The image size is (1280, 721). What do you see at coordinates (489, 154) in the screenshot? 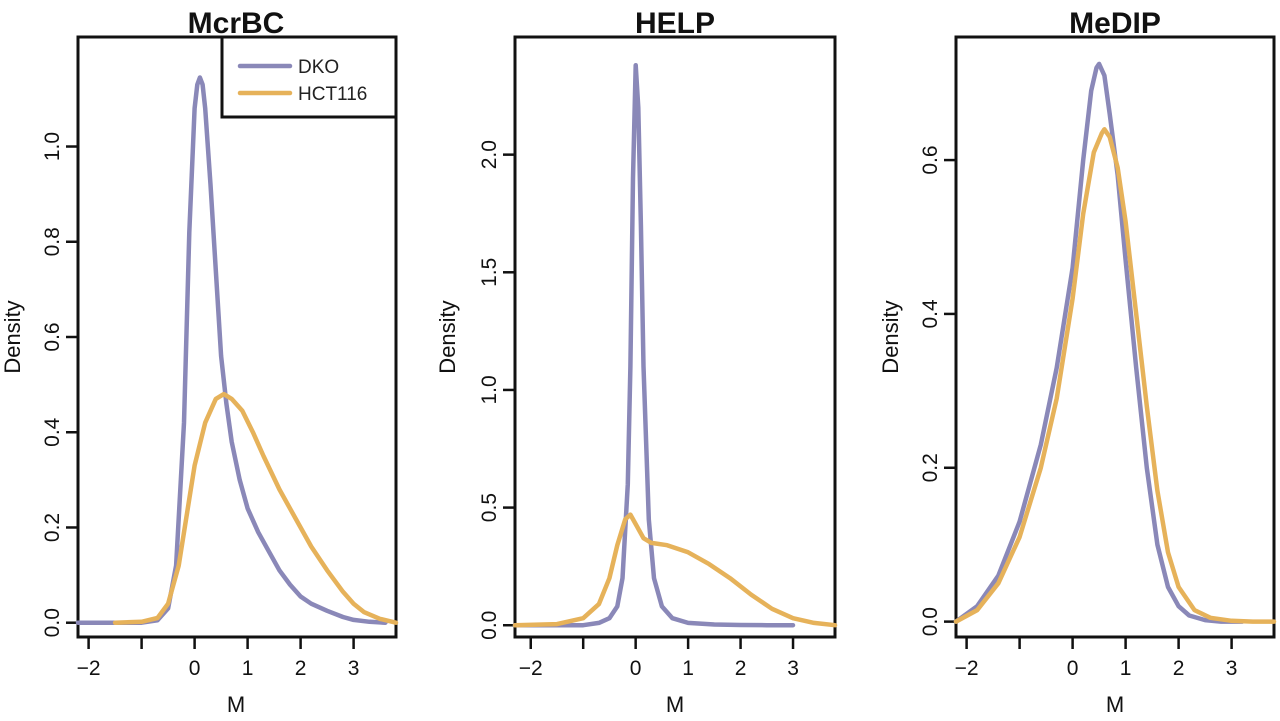
I see `y-tick-label: 2.0` at bounding box center [489, 154].